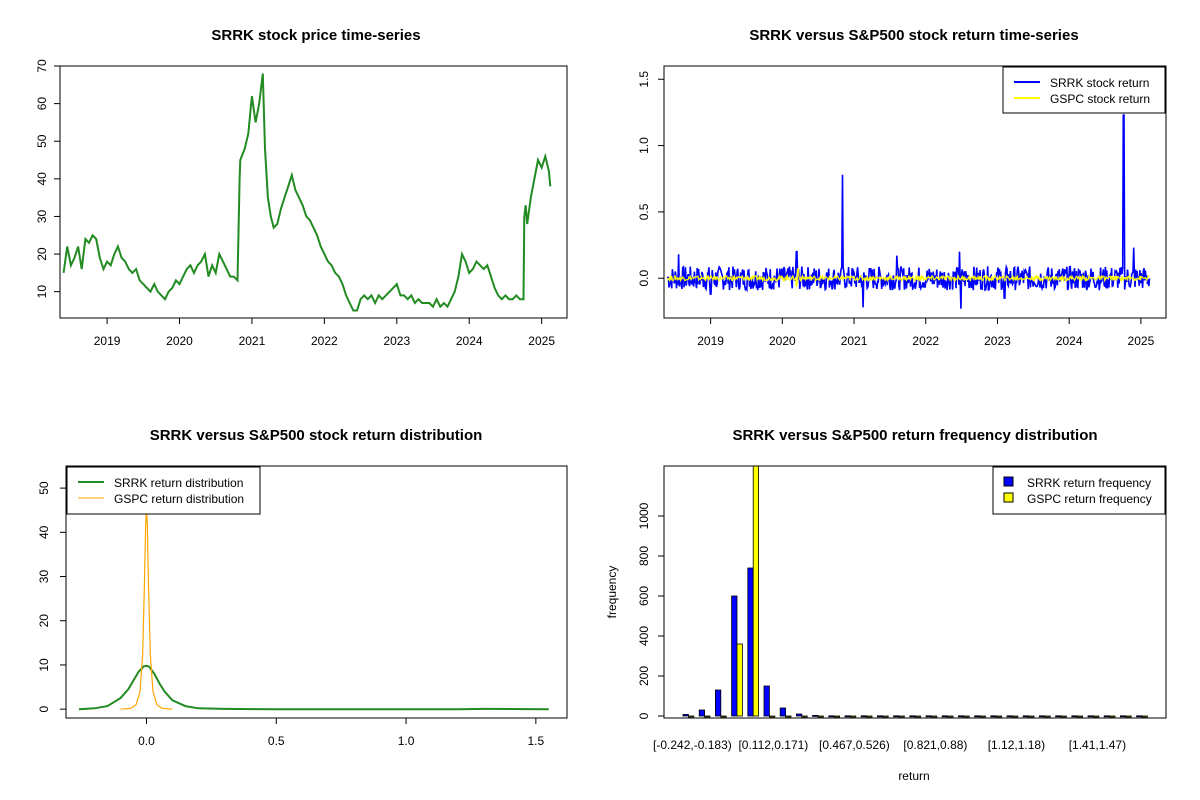 This screenshot has height=800, width=1200. What do you see at coordinates (925, 341) in the screenshot?
I see `returns-x-tick-label: 2022` at bounding box center [925, 341].